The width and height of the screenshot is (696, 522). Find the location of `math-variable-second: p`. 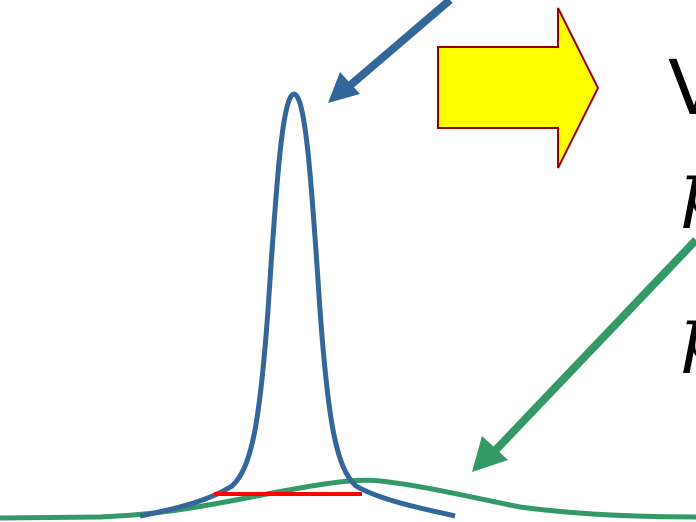

math-variable-second: p is located at coordinates (688, 333).